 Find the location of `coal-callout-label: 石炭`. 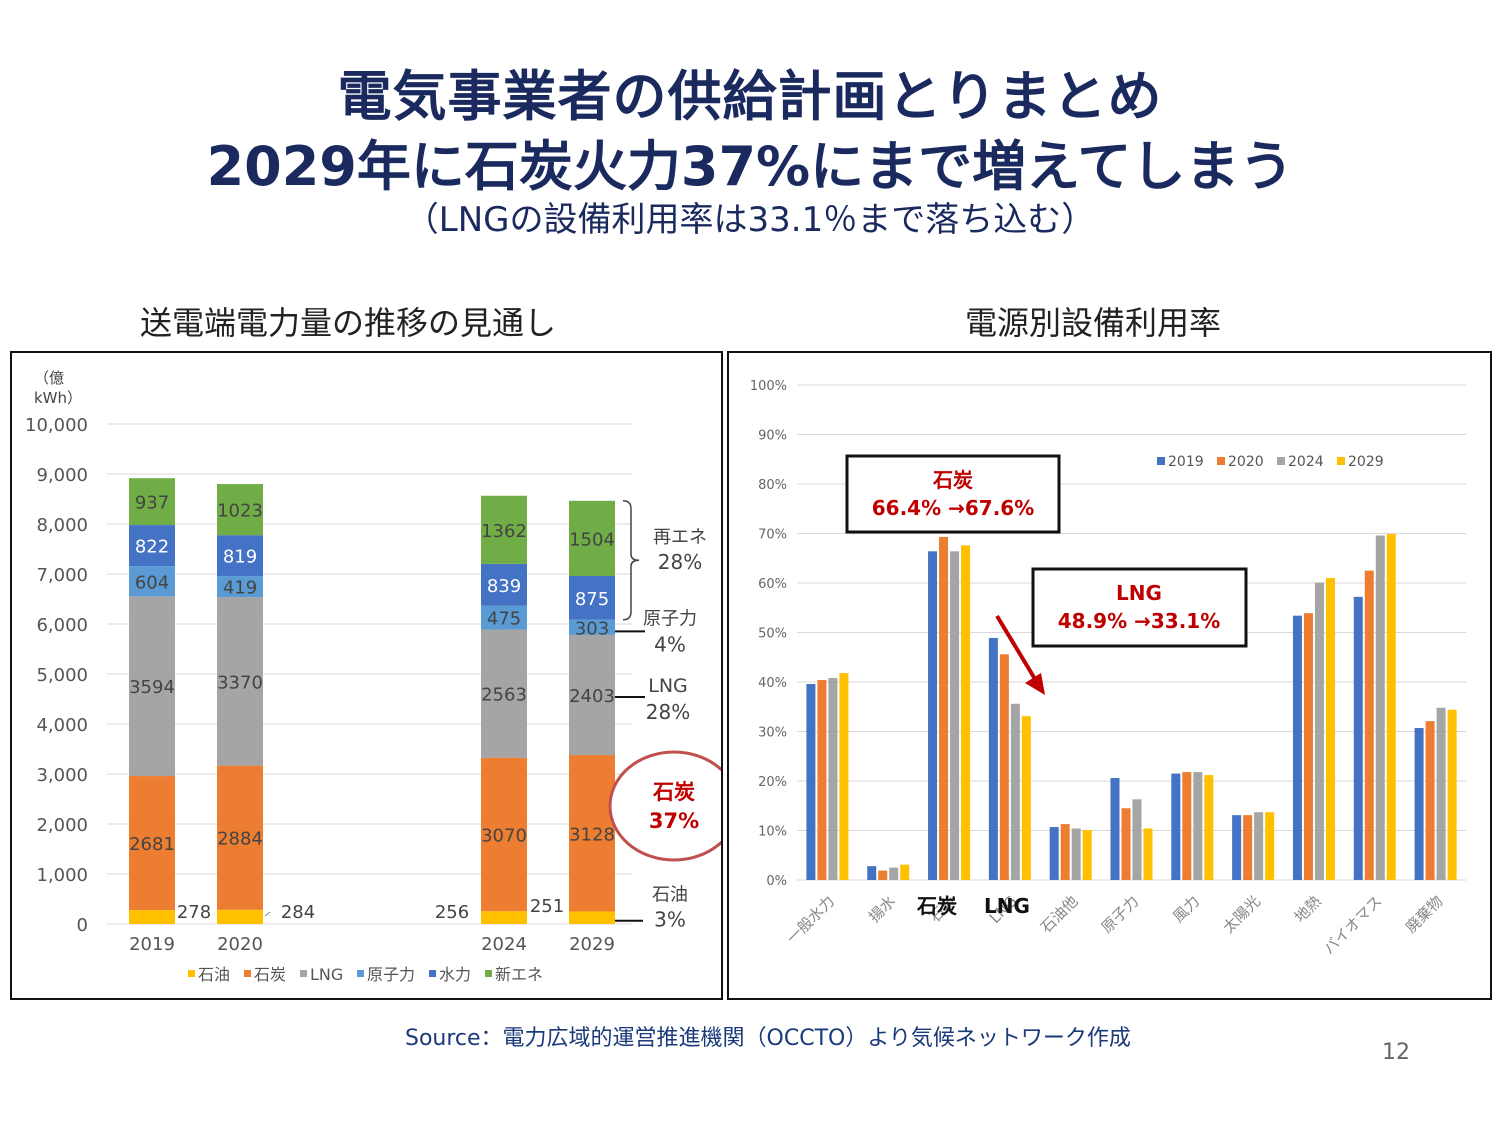

coal-callout-label: 石炭 is located at coordinates (952, 480).